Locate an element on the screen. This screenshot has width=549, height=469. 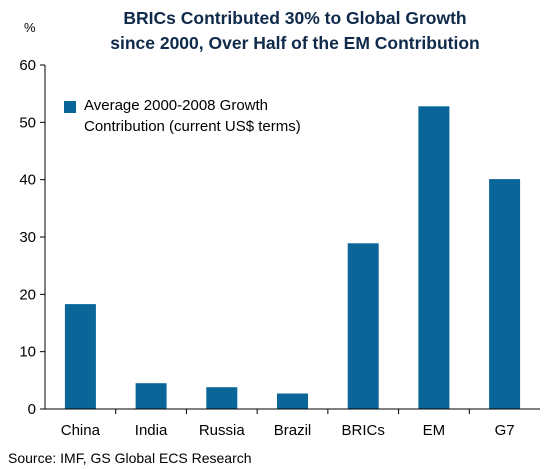
bar-brazil is located at coordinates (292, 401).